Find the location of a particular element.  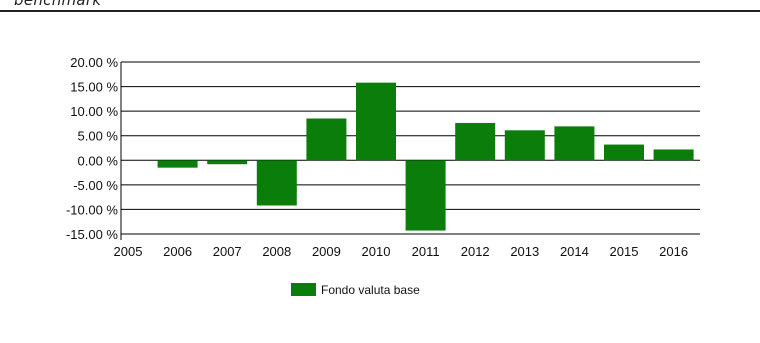

y-tick-label: -15.00 % is located at coordinates (92, 234).